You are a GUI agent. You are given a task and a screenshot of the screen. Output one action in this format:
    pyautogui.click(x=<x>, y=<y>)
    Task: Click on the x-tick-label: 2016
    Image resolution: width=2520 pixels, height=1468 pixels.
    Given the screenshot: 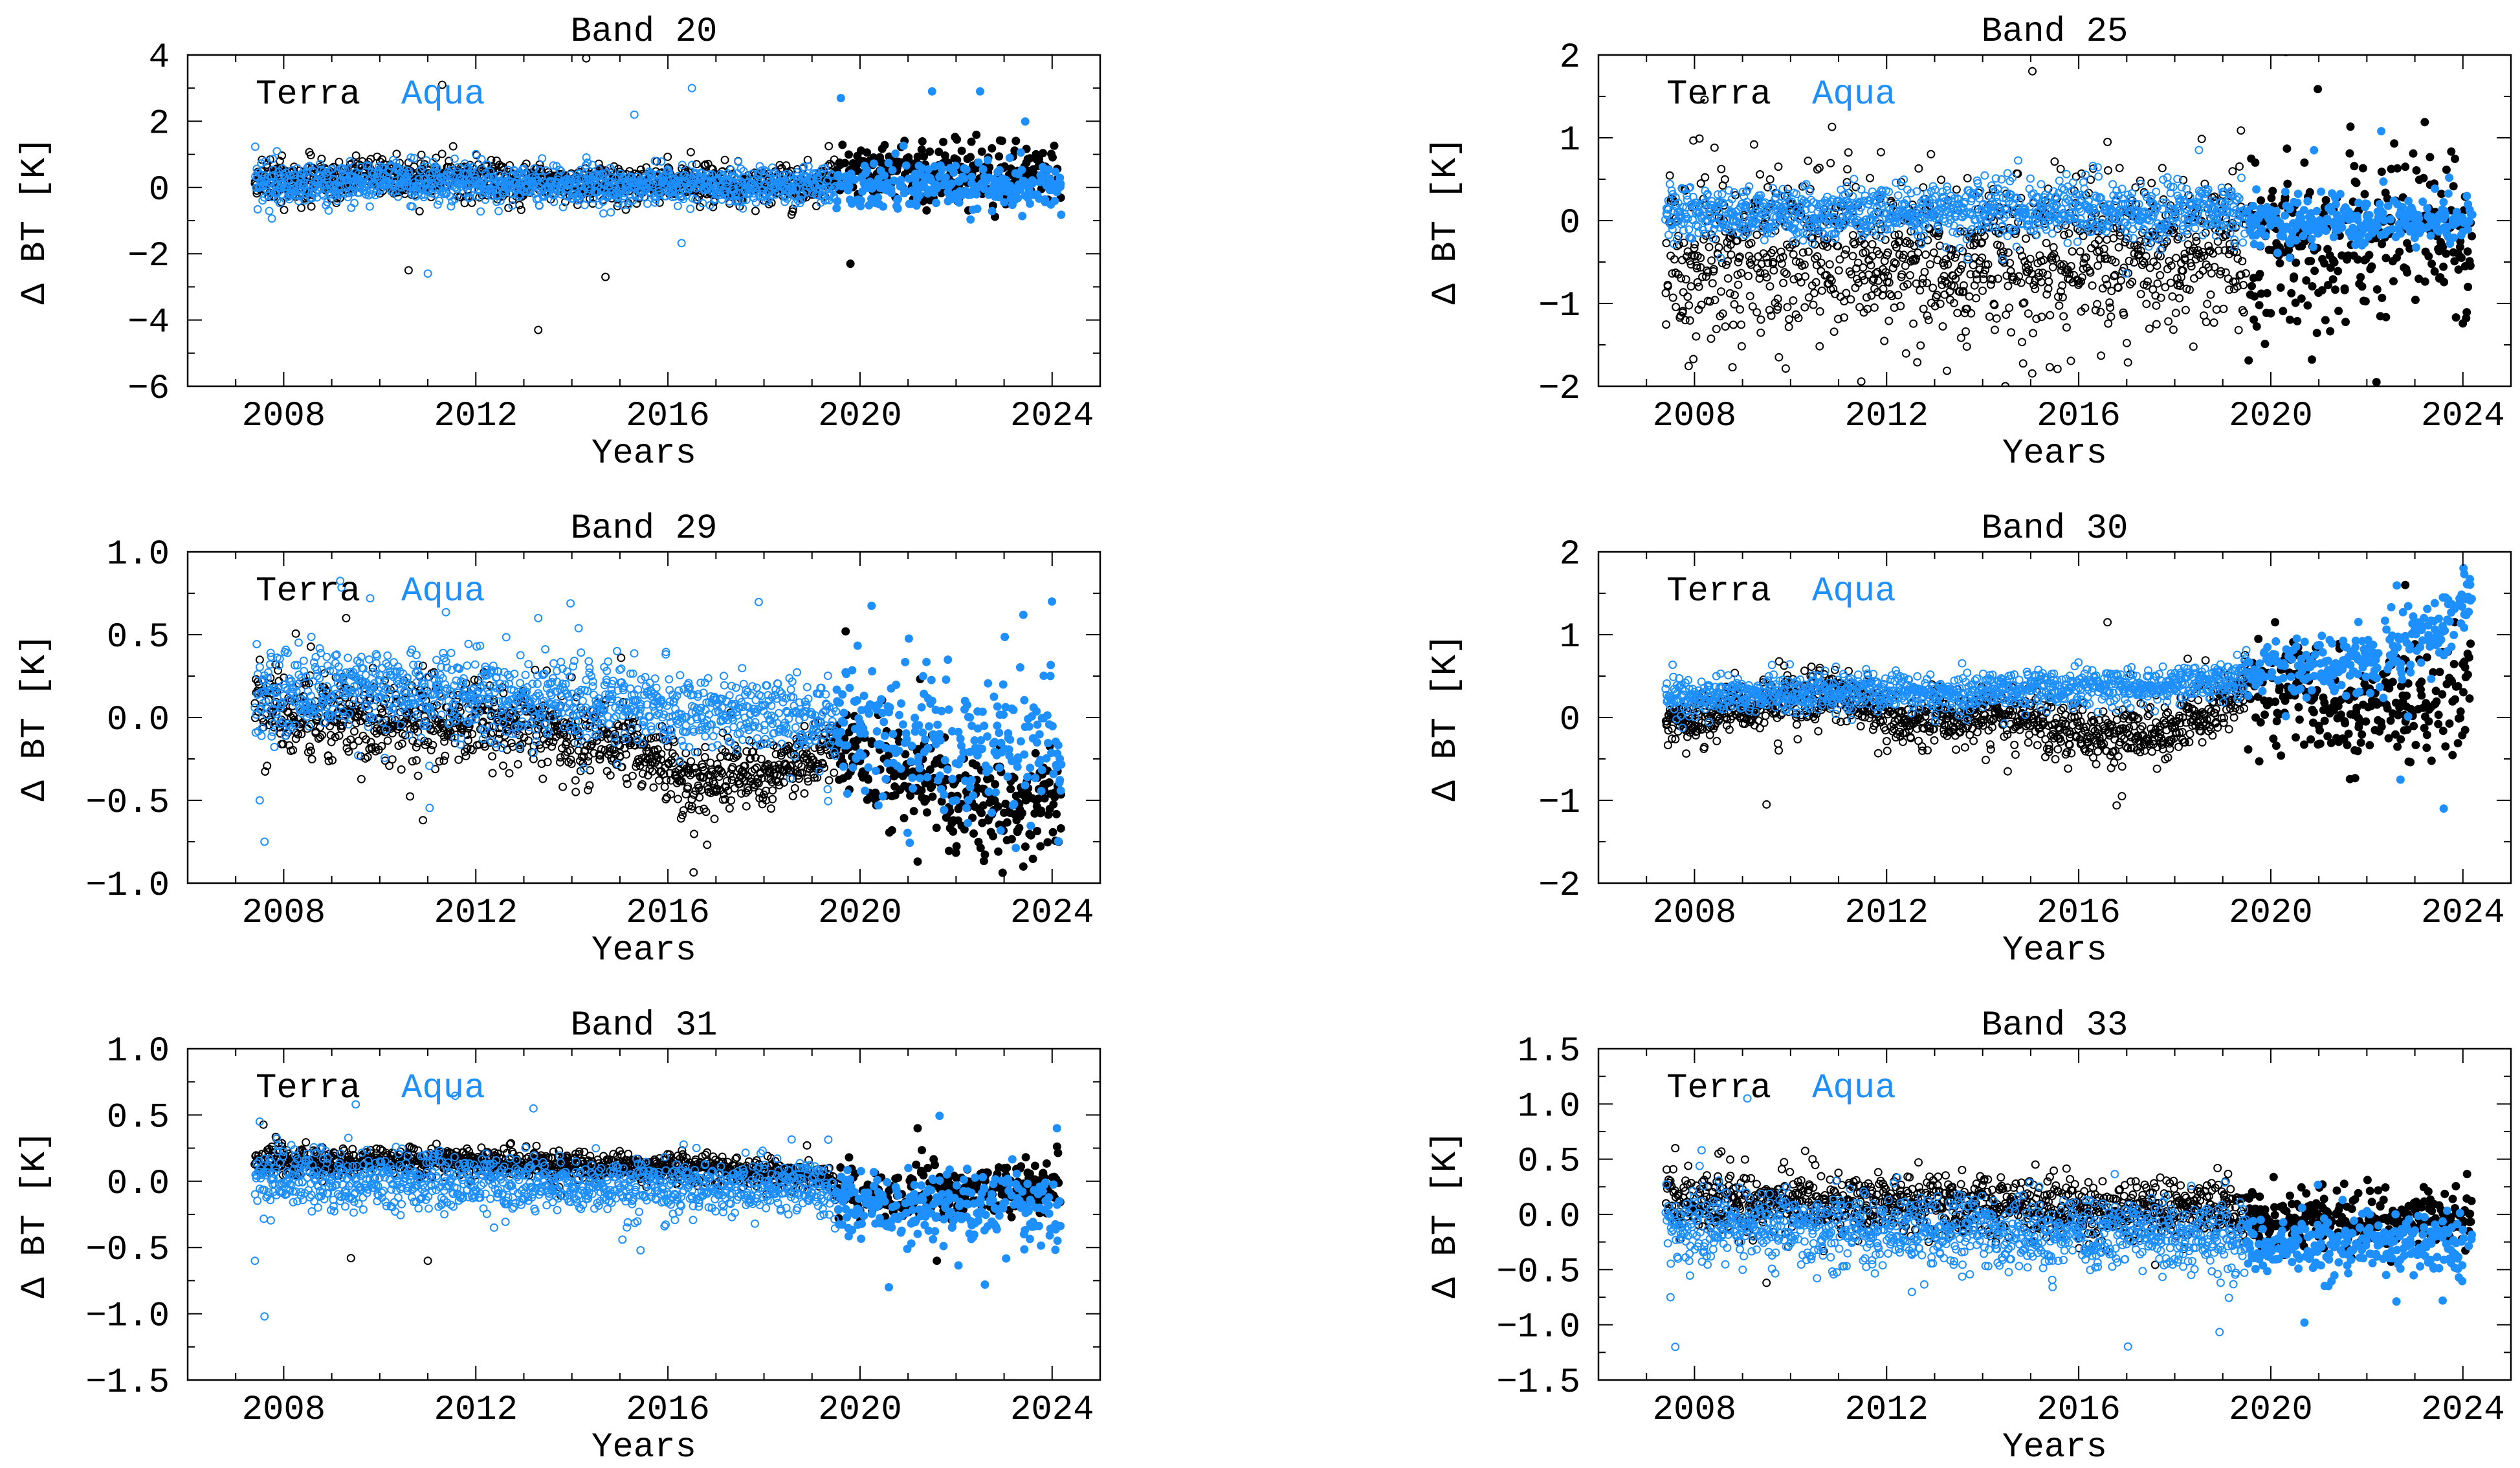 What is the action you would take?
    pyautogui.click(x=668, y=417)
    